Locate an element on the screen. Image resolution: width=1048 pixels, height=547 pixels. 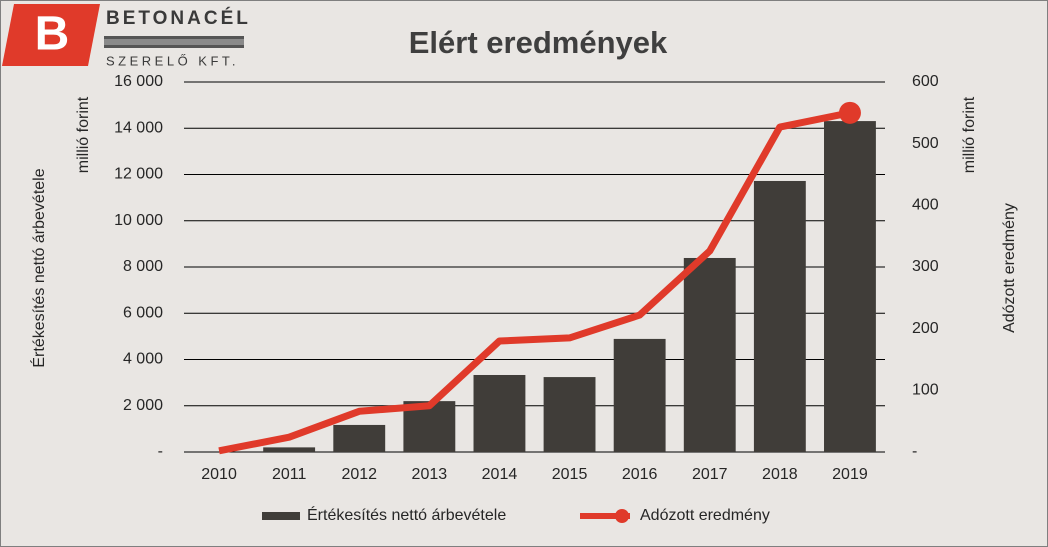
y-tick-label: 14 000 is located at coordinates (138, 127).